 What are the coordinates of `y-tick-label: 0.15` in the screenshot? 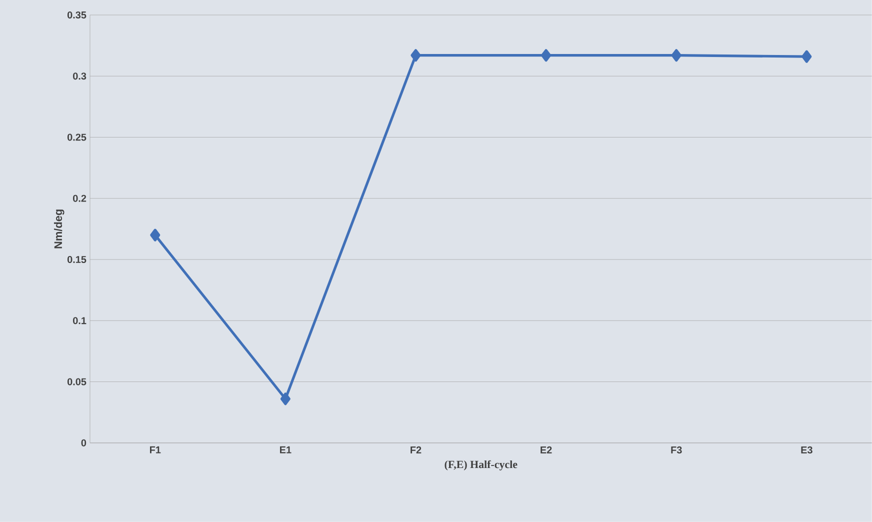 It's located at (76, 260).